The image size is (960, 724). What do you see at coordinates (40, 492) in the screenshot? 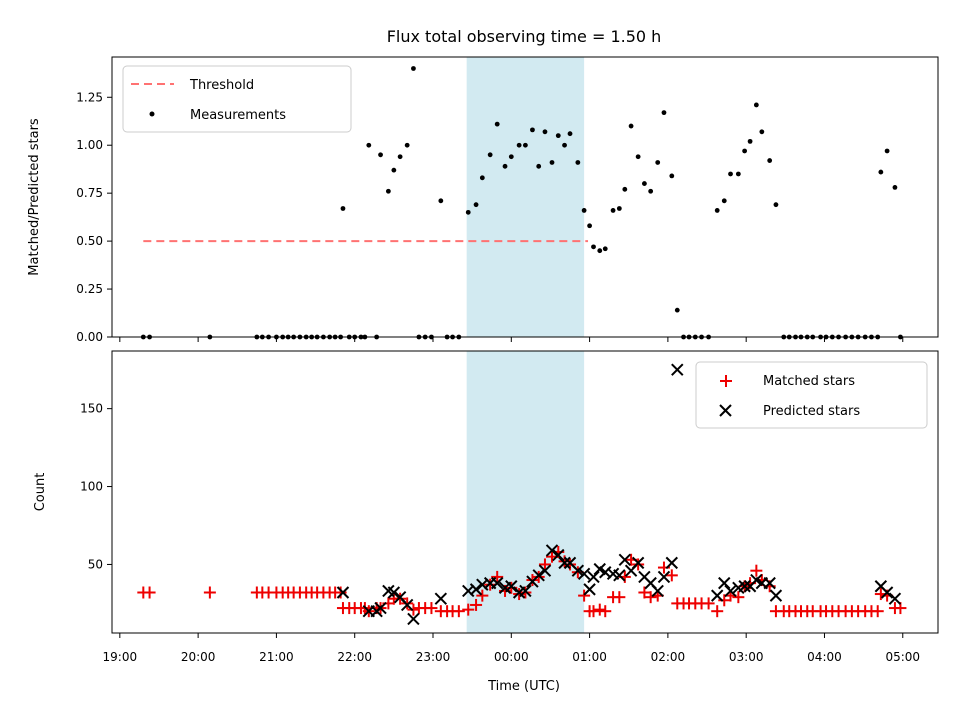
I see `bottom-y-axis-label: Count` at bounding box center [40, 492].